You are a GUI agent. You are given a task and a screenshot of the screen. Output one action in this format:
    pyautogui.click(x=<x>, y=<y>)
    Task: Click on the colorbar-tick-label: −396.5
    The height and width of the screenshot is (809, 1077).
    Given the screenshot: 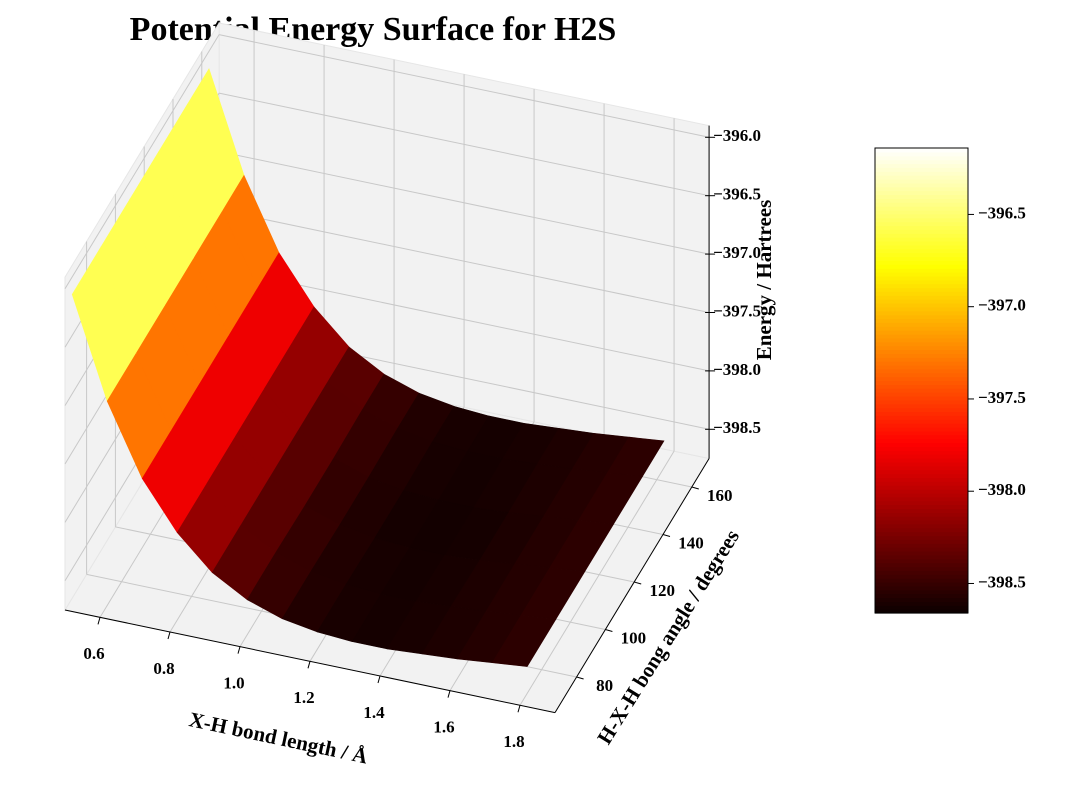 What is the action you would take?
    pyautogui.click(x=1002, y=212)
    